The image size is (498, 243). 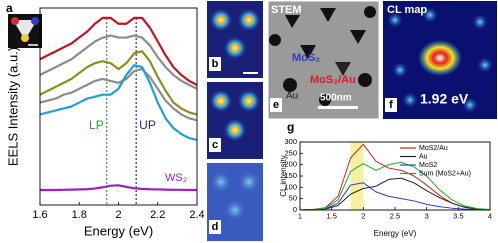 What do you see at coordinates (12, 106) in the screenshot?
I see `y-axis-label: EELS Intensity (a.u.)` at bounding box center [12, 106].